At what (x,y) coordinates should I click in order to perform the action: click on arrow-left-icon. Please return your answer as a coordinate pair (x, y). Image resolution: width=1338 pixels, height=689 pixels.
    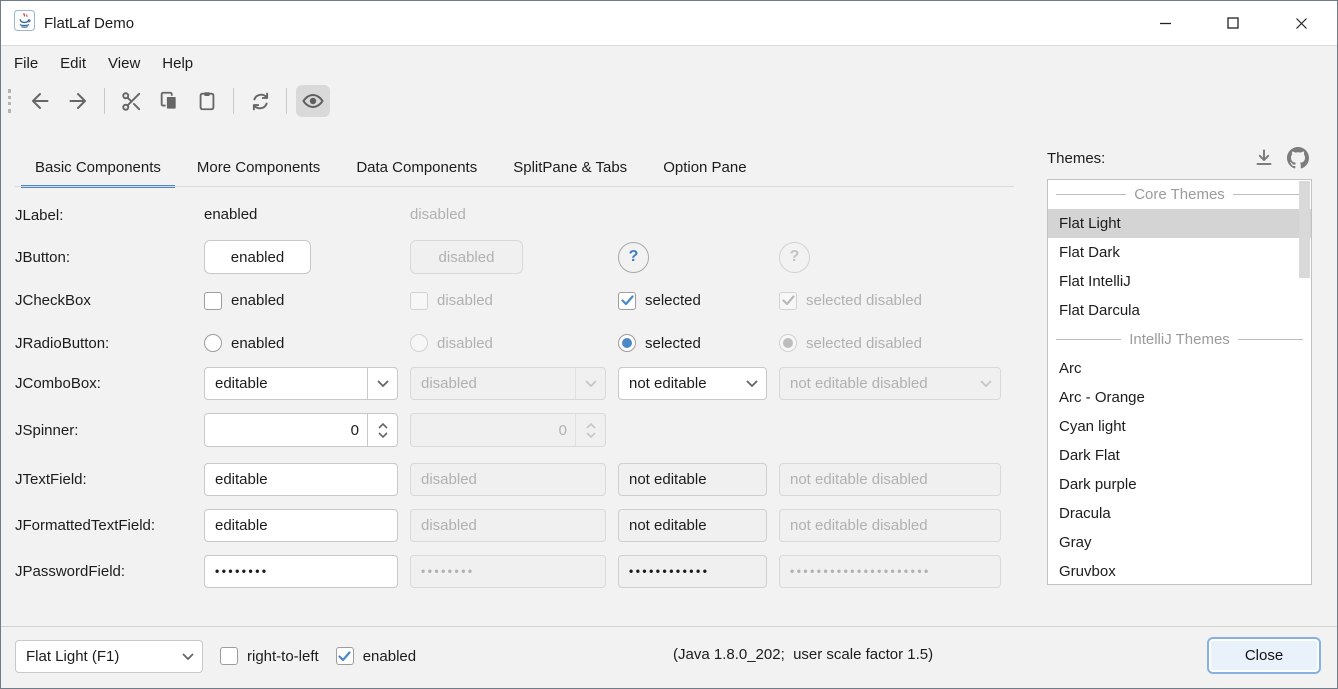
    Looking at the image, I should click on (40, 101).